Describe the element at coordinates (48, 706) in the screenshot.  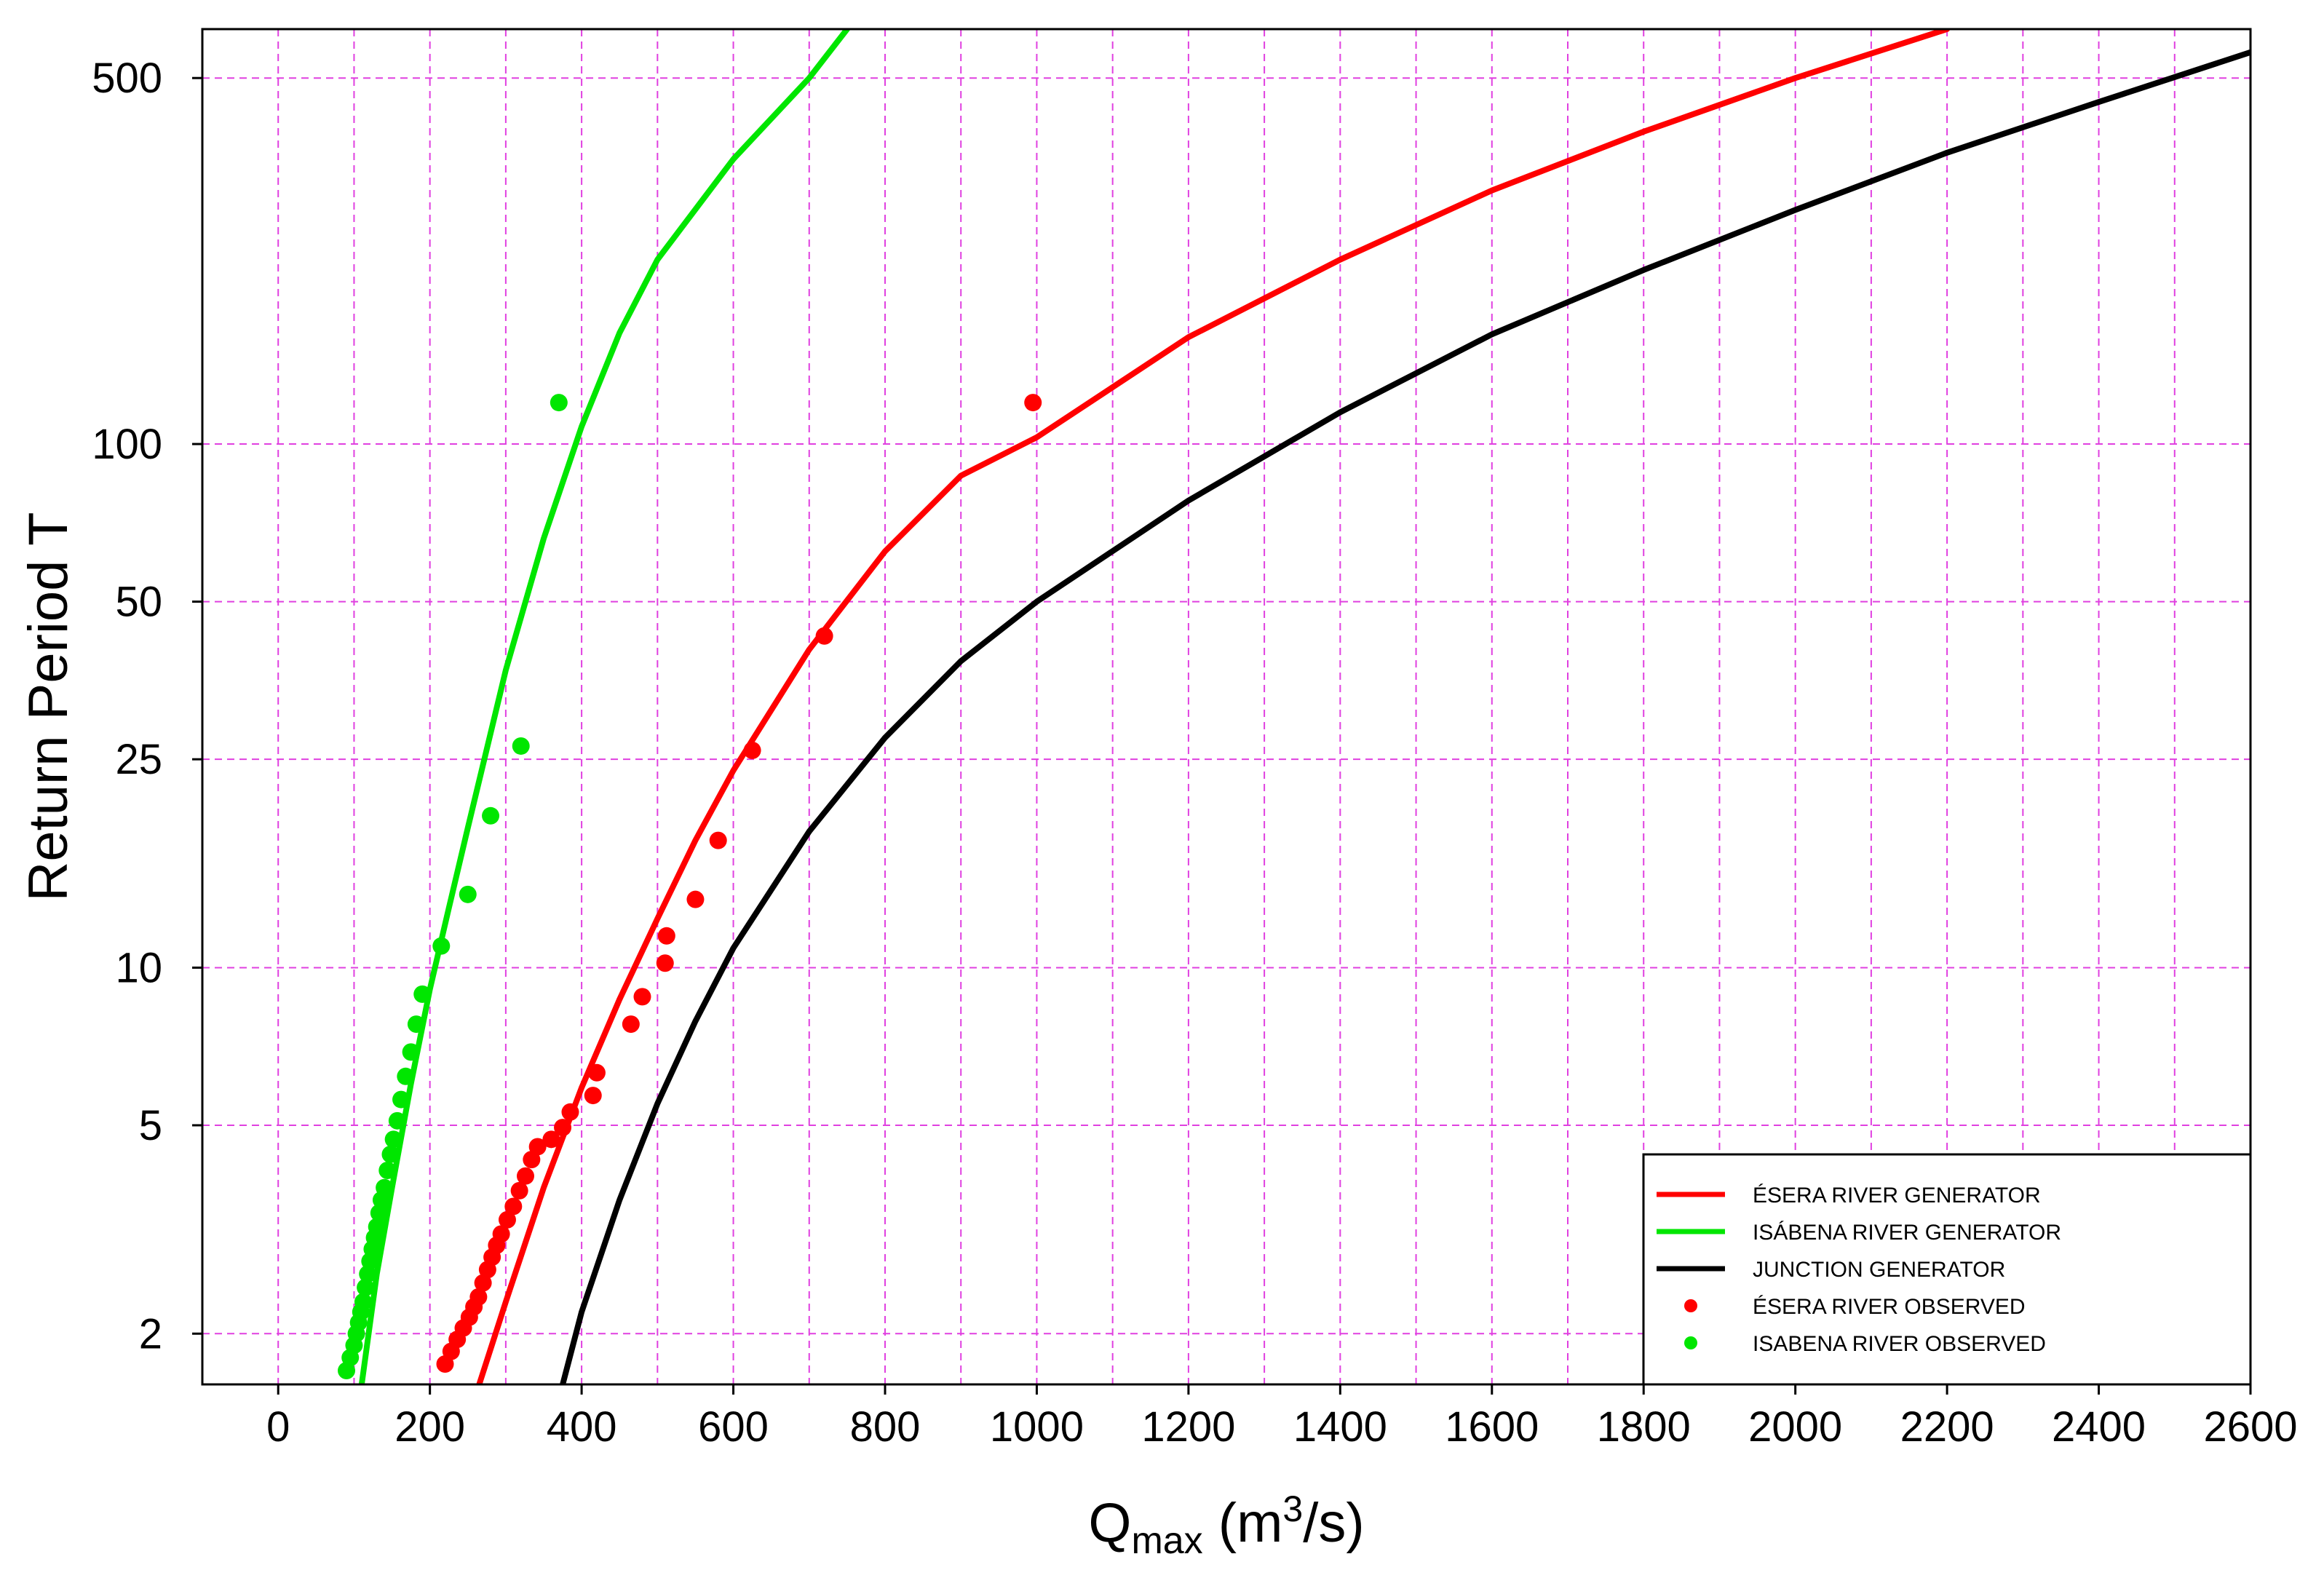
I see `y-axis-title: Return Period T` at that location.